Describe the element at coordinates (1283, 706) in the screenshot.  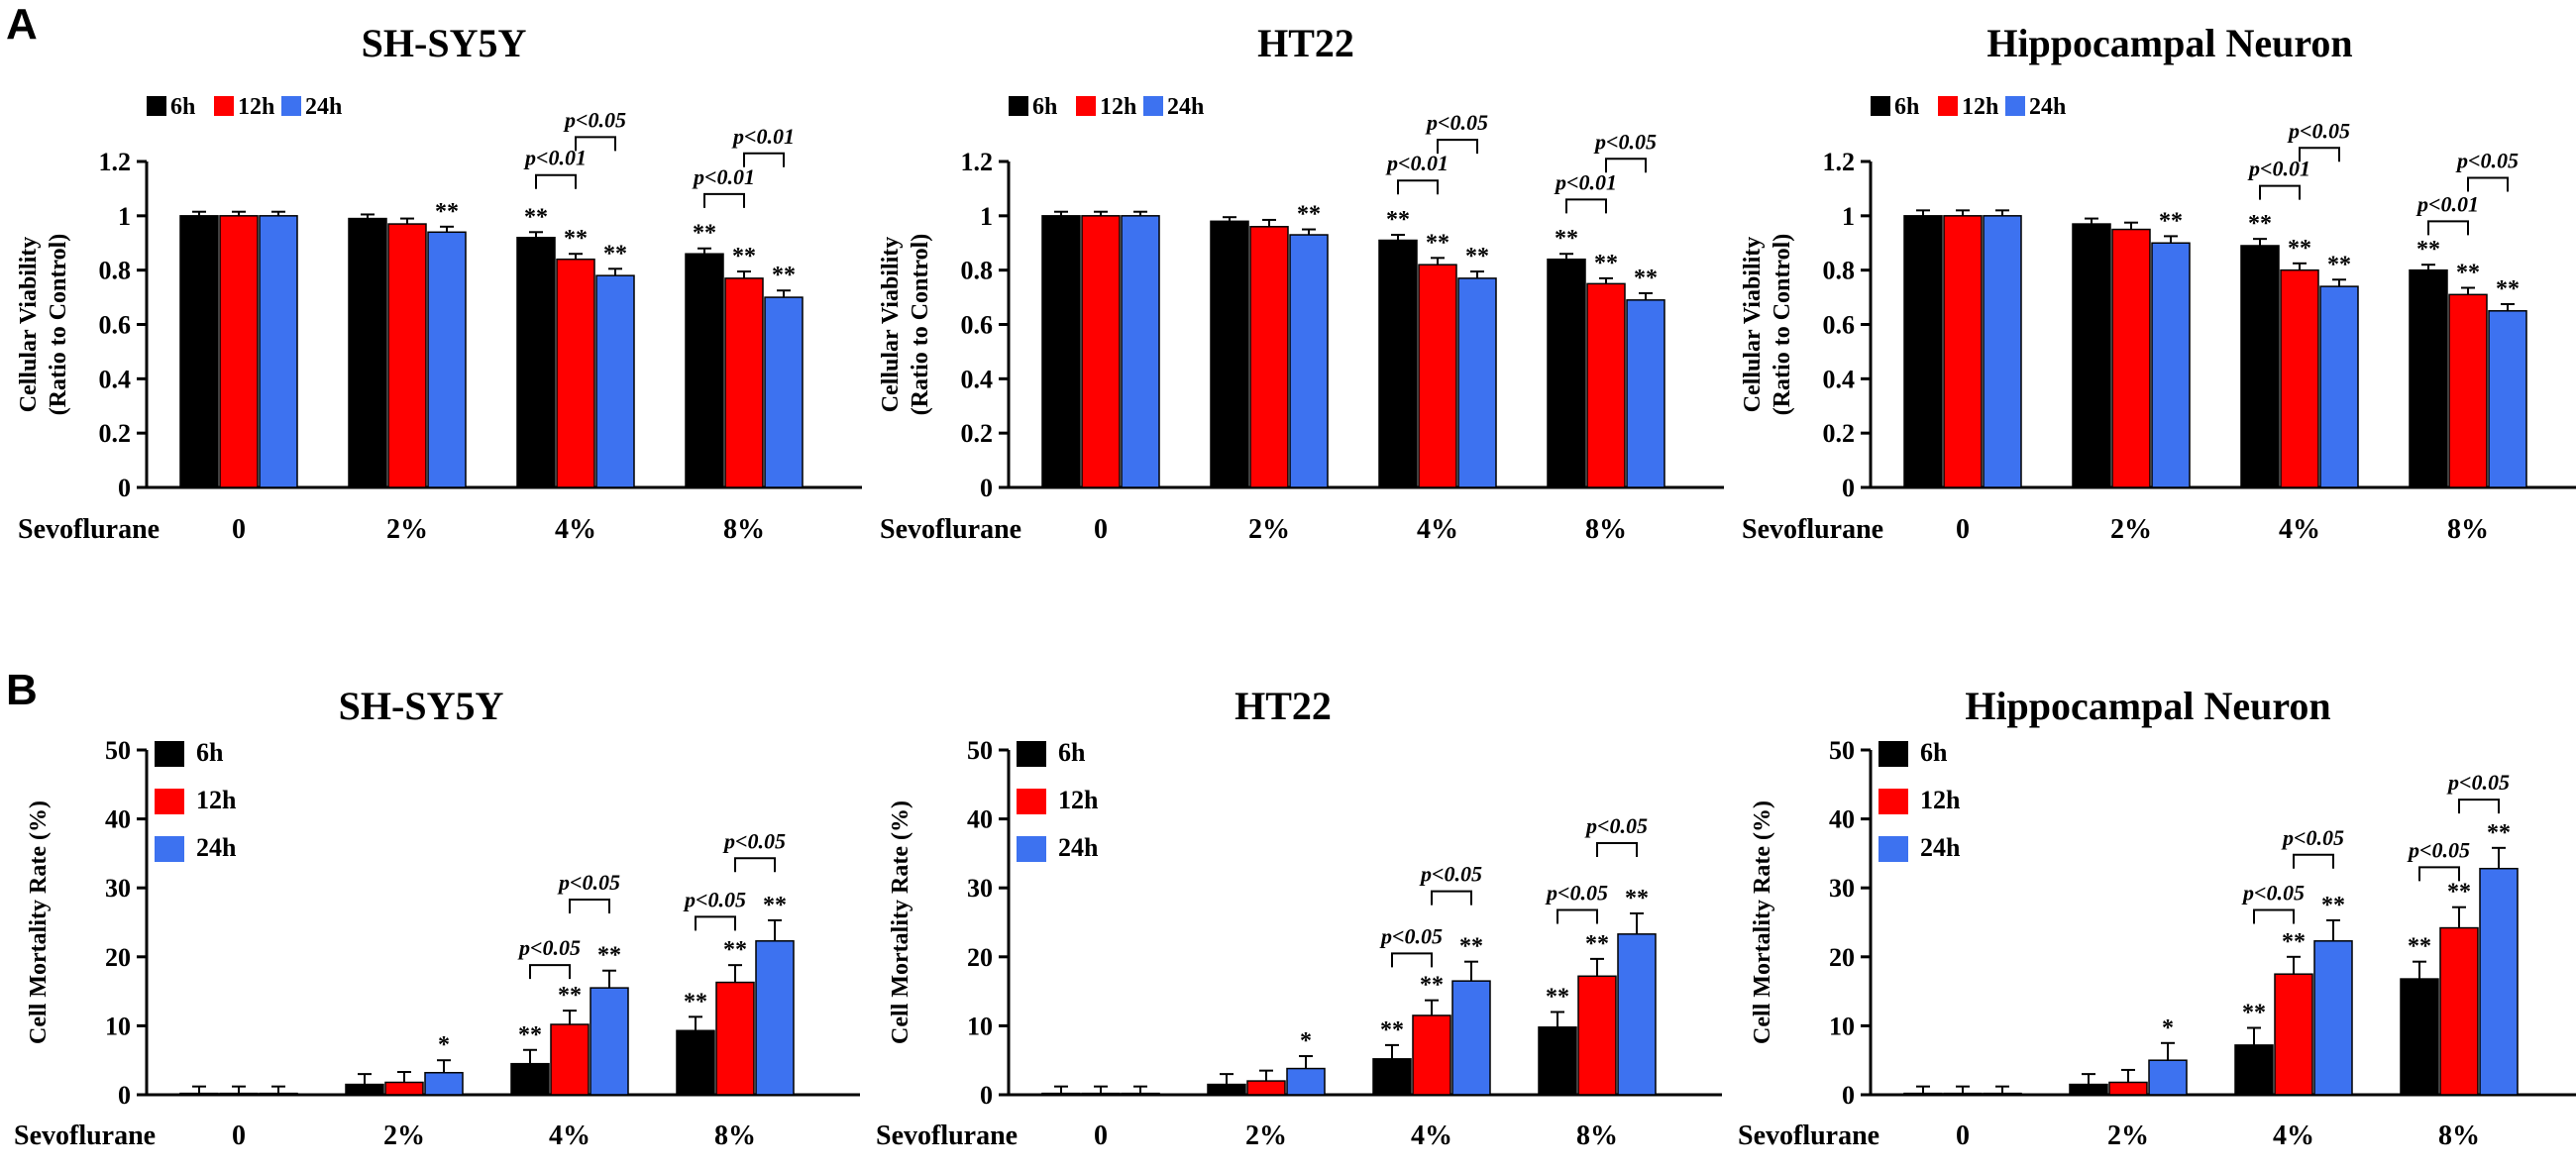
I see `chart-title: HT22` at that location.